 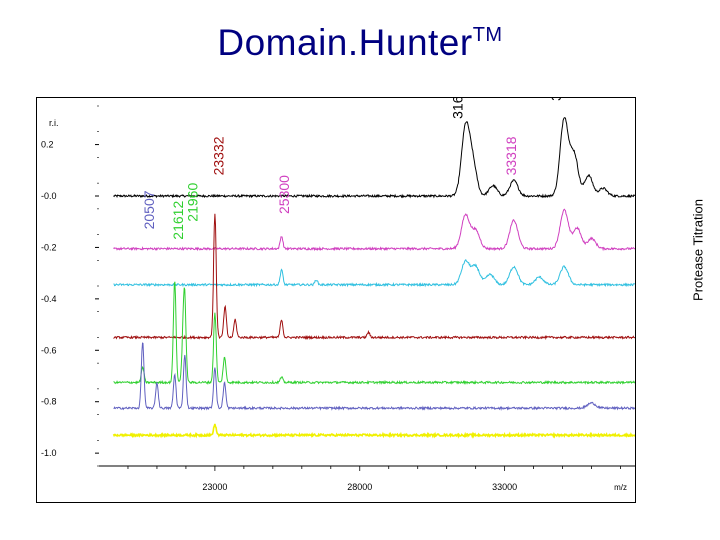 I want to click on x-tick-label: 23000, so click(x=214, y=487).